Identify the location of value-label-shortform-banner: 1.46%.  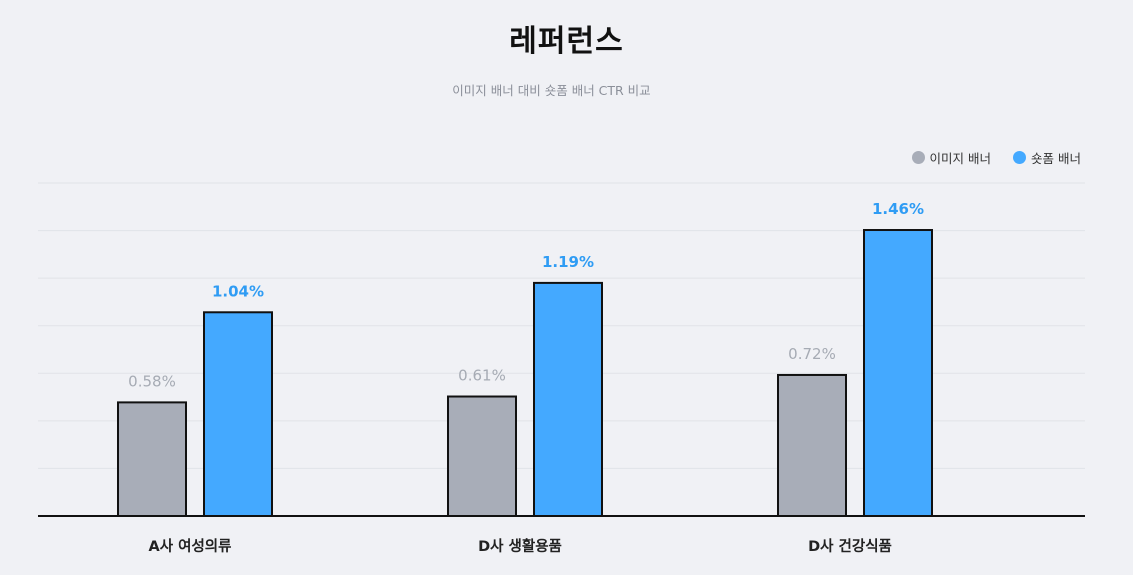
(898, 209).